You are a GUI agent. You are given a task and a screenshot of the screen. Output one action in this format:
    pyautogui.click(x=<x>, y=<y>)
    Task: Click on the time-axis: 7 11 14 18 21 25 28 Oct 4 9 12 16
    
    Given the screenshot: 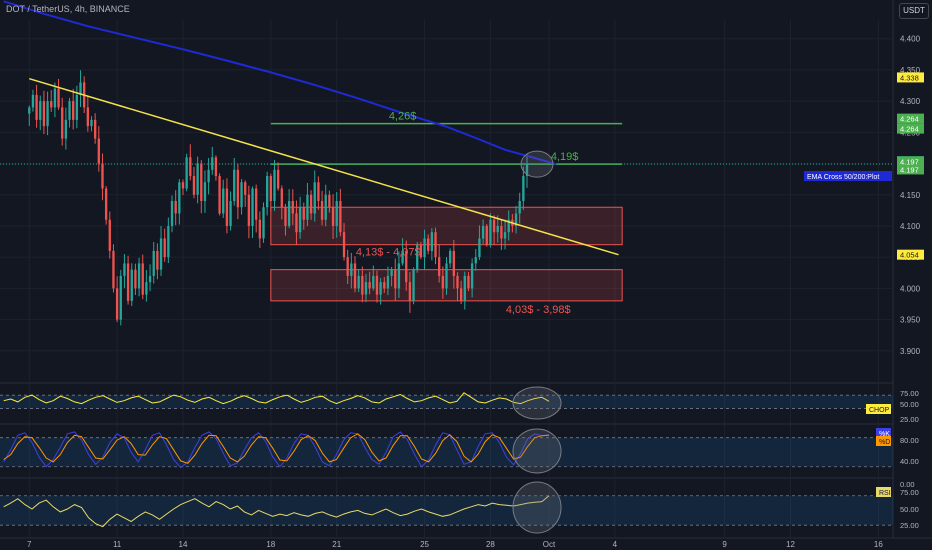 What is the action you would take?
    pyautogui.click(x=455, y=544)
    